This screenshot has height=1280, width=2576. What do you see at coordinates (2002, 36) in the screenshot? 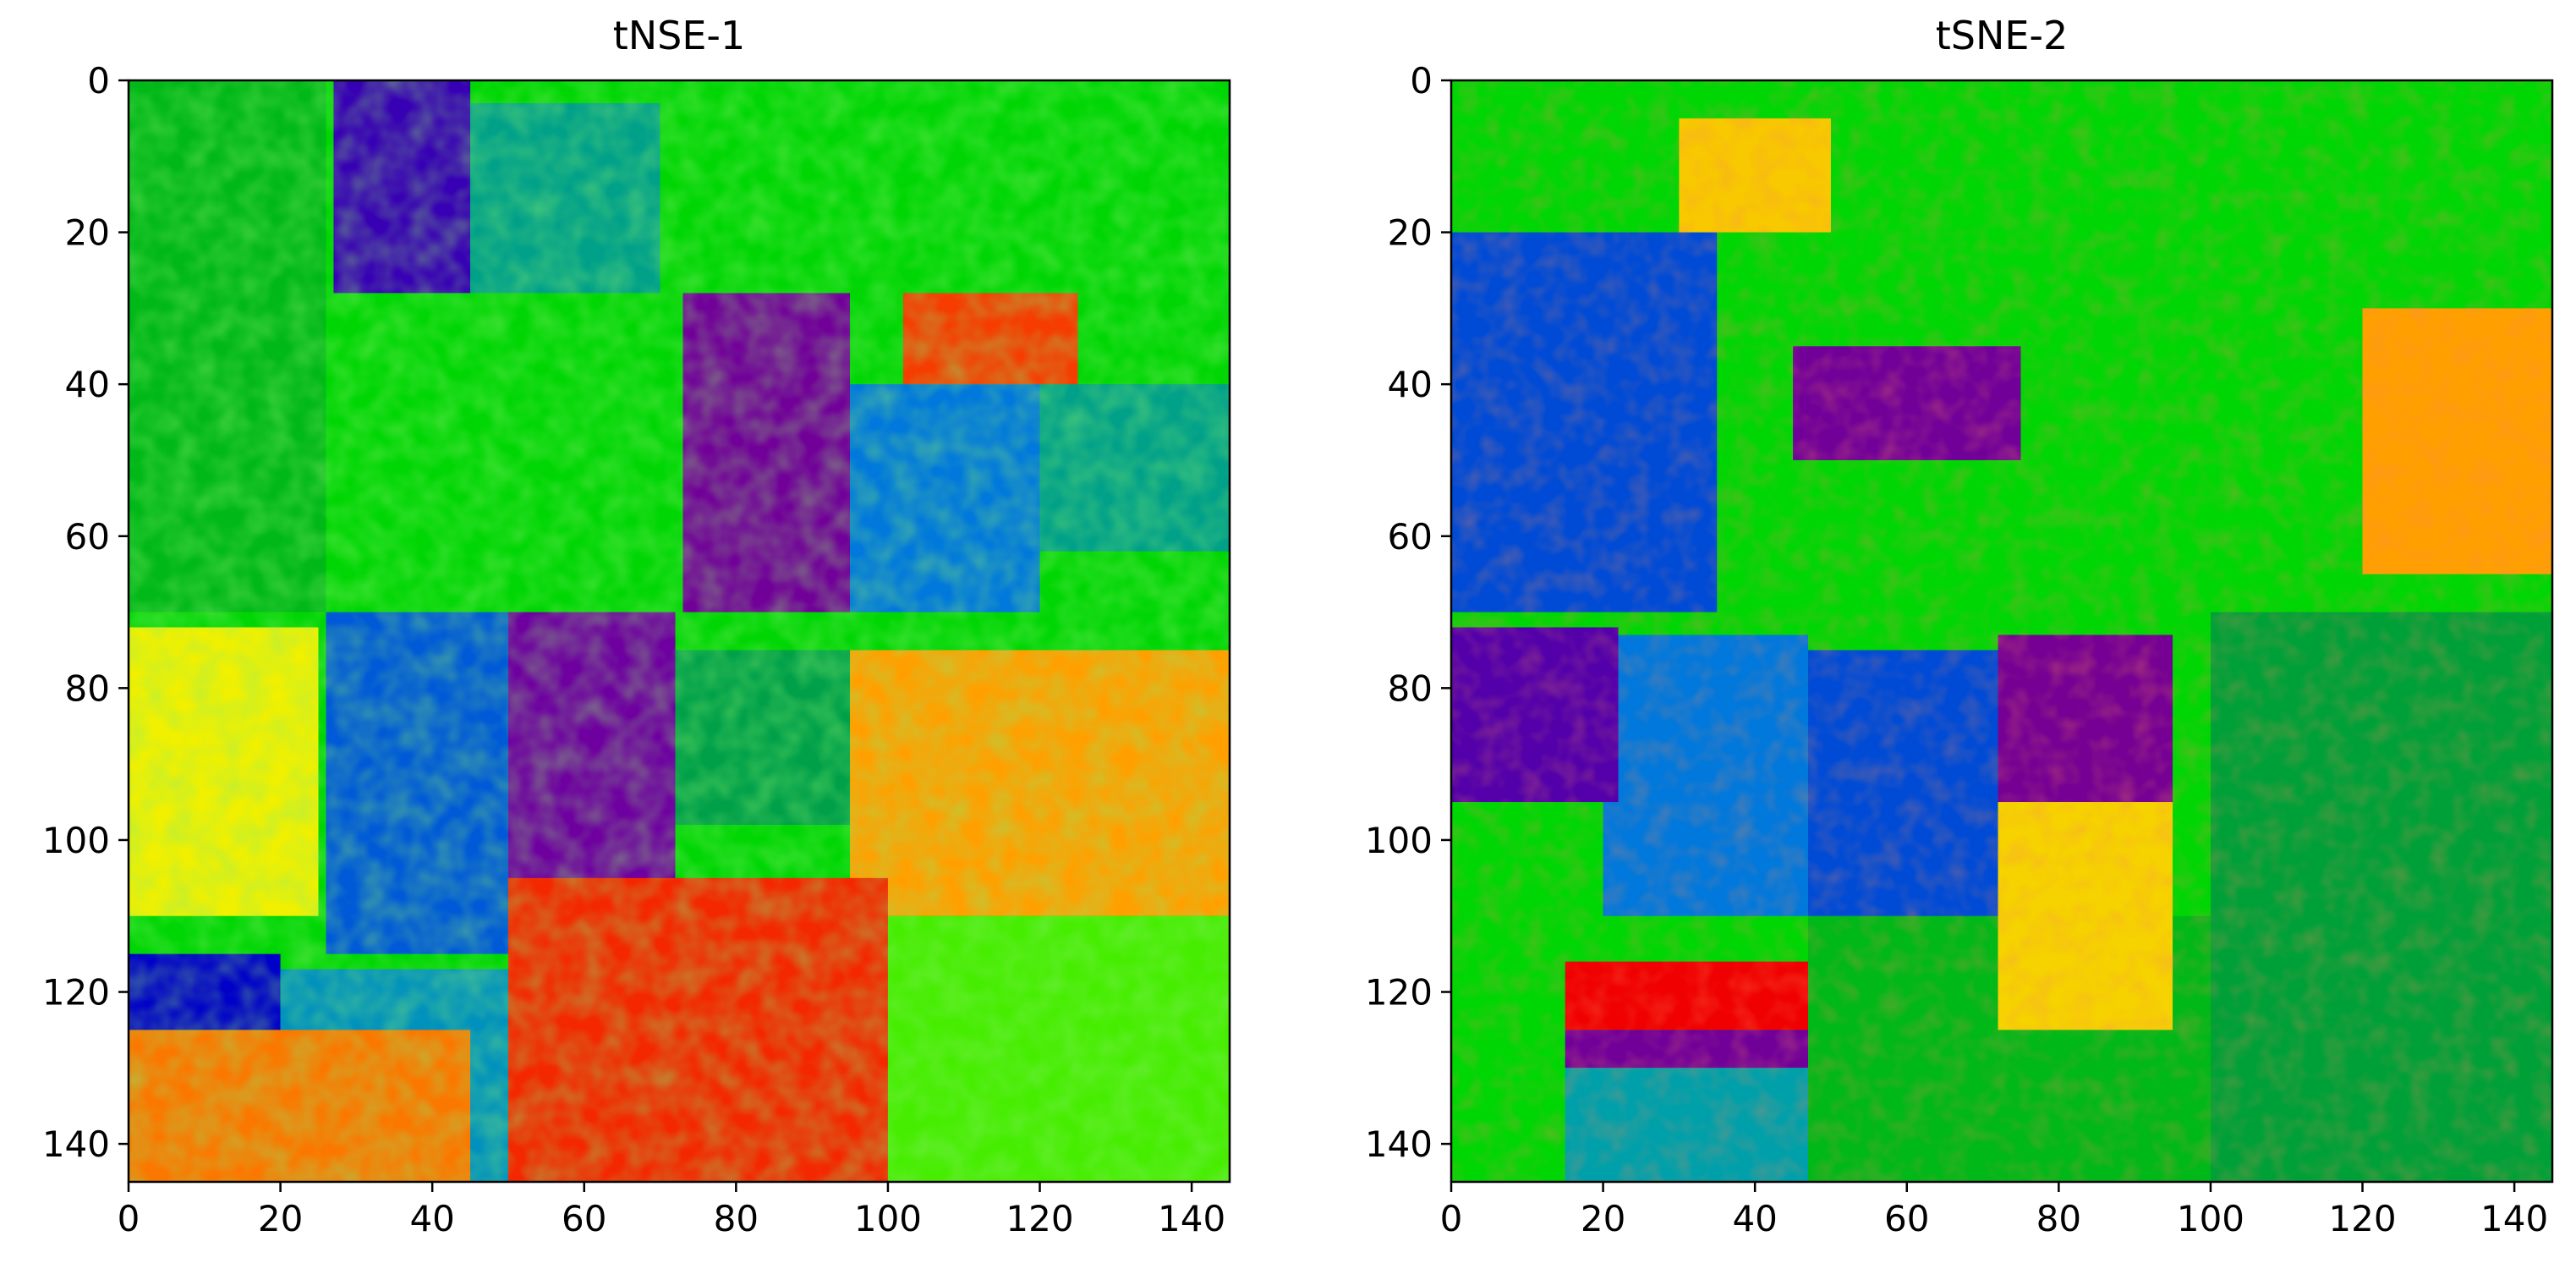
I see `subplot-title-2: tSNE-2` at bounding box center [2002, 36].